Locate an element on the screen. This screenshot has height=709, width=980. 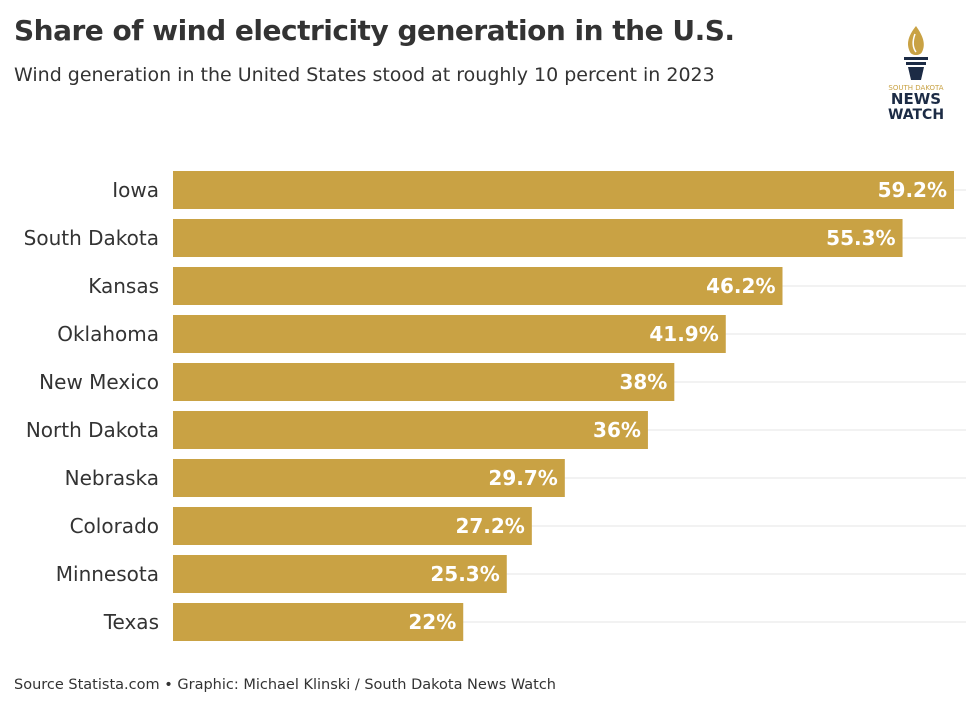
bar-nebraska is located at coordinates (369, 478).